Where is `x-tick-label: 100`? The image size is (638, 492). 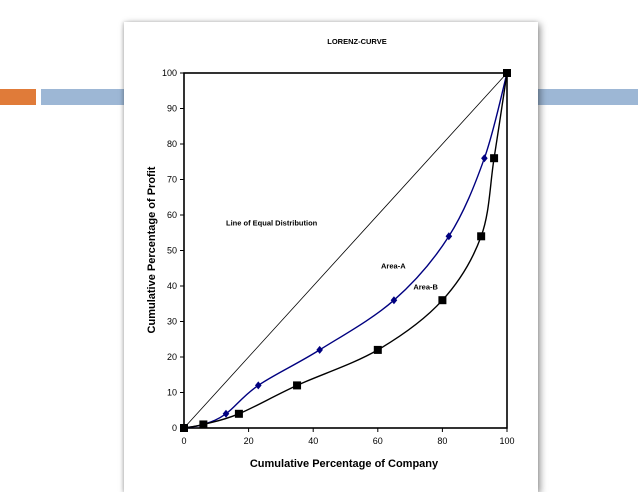
x-tick-label: 100 is located at coordinates (506, 441).